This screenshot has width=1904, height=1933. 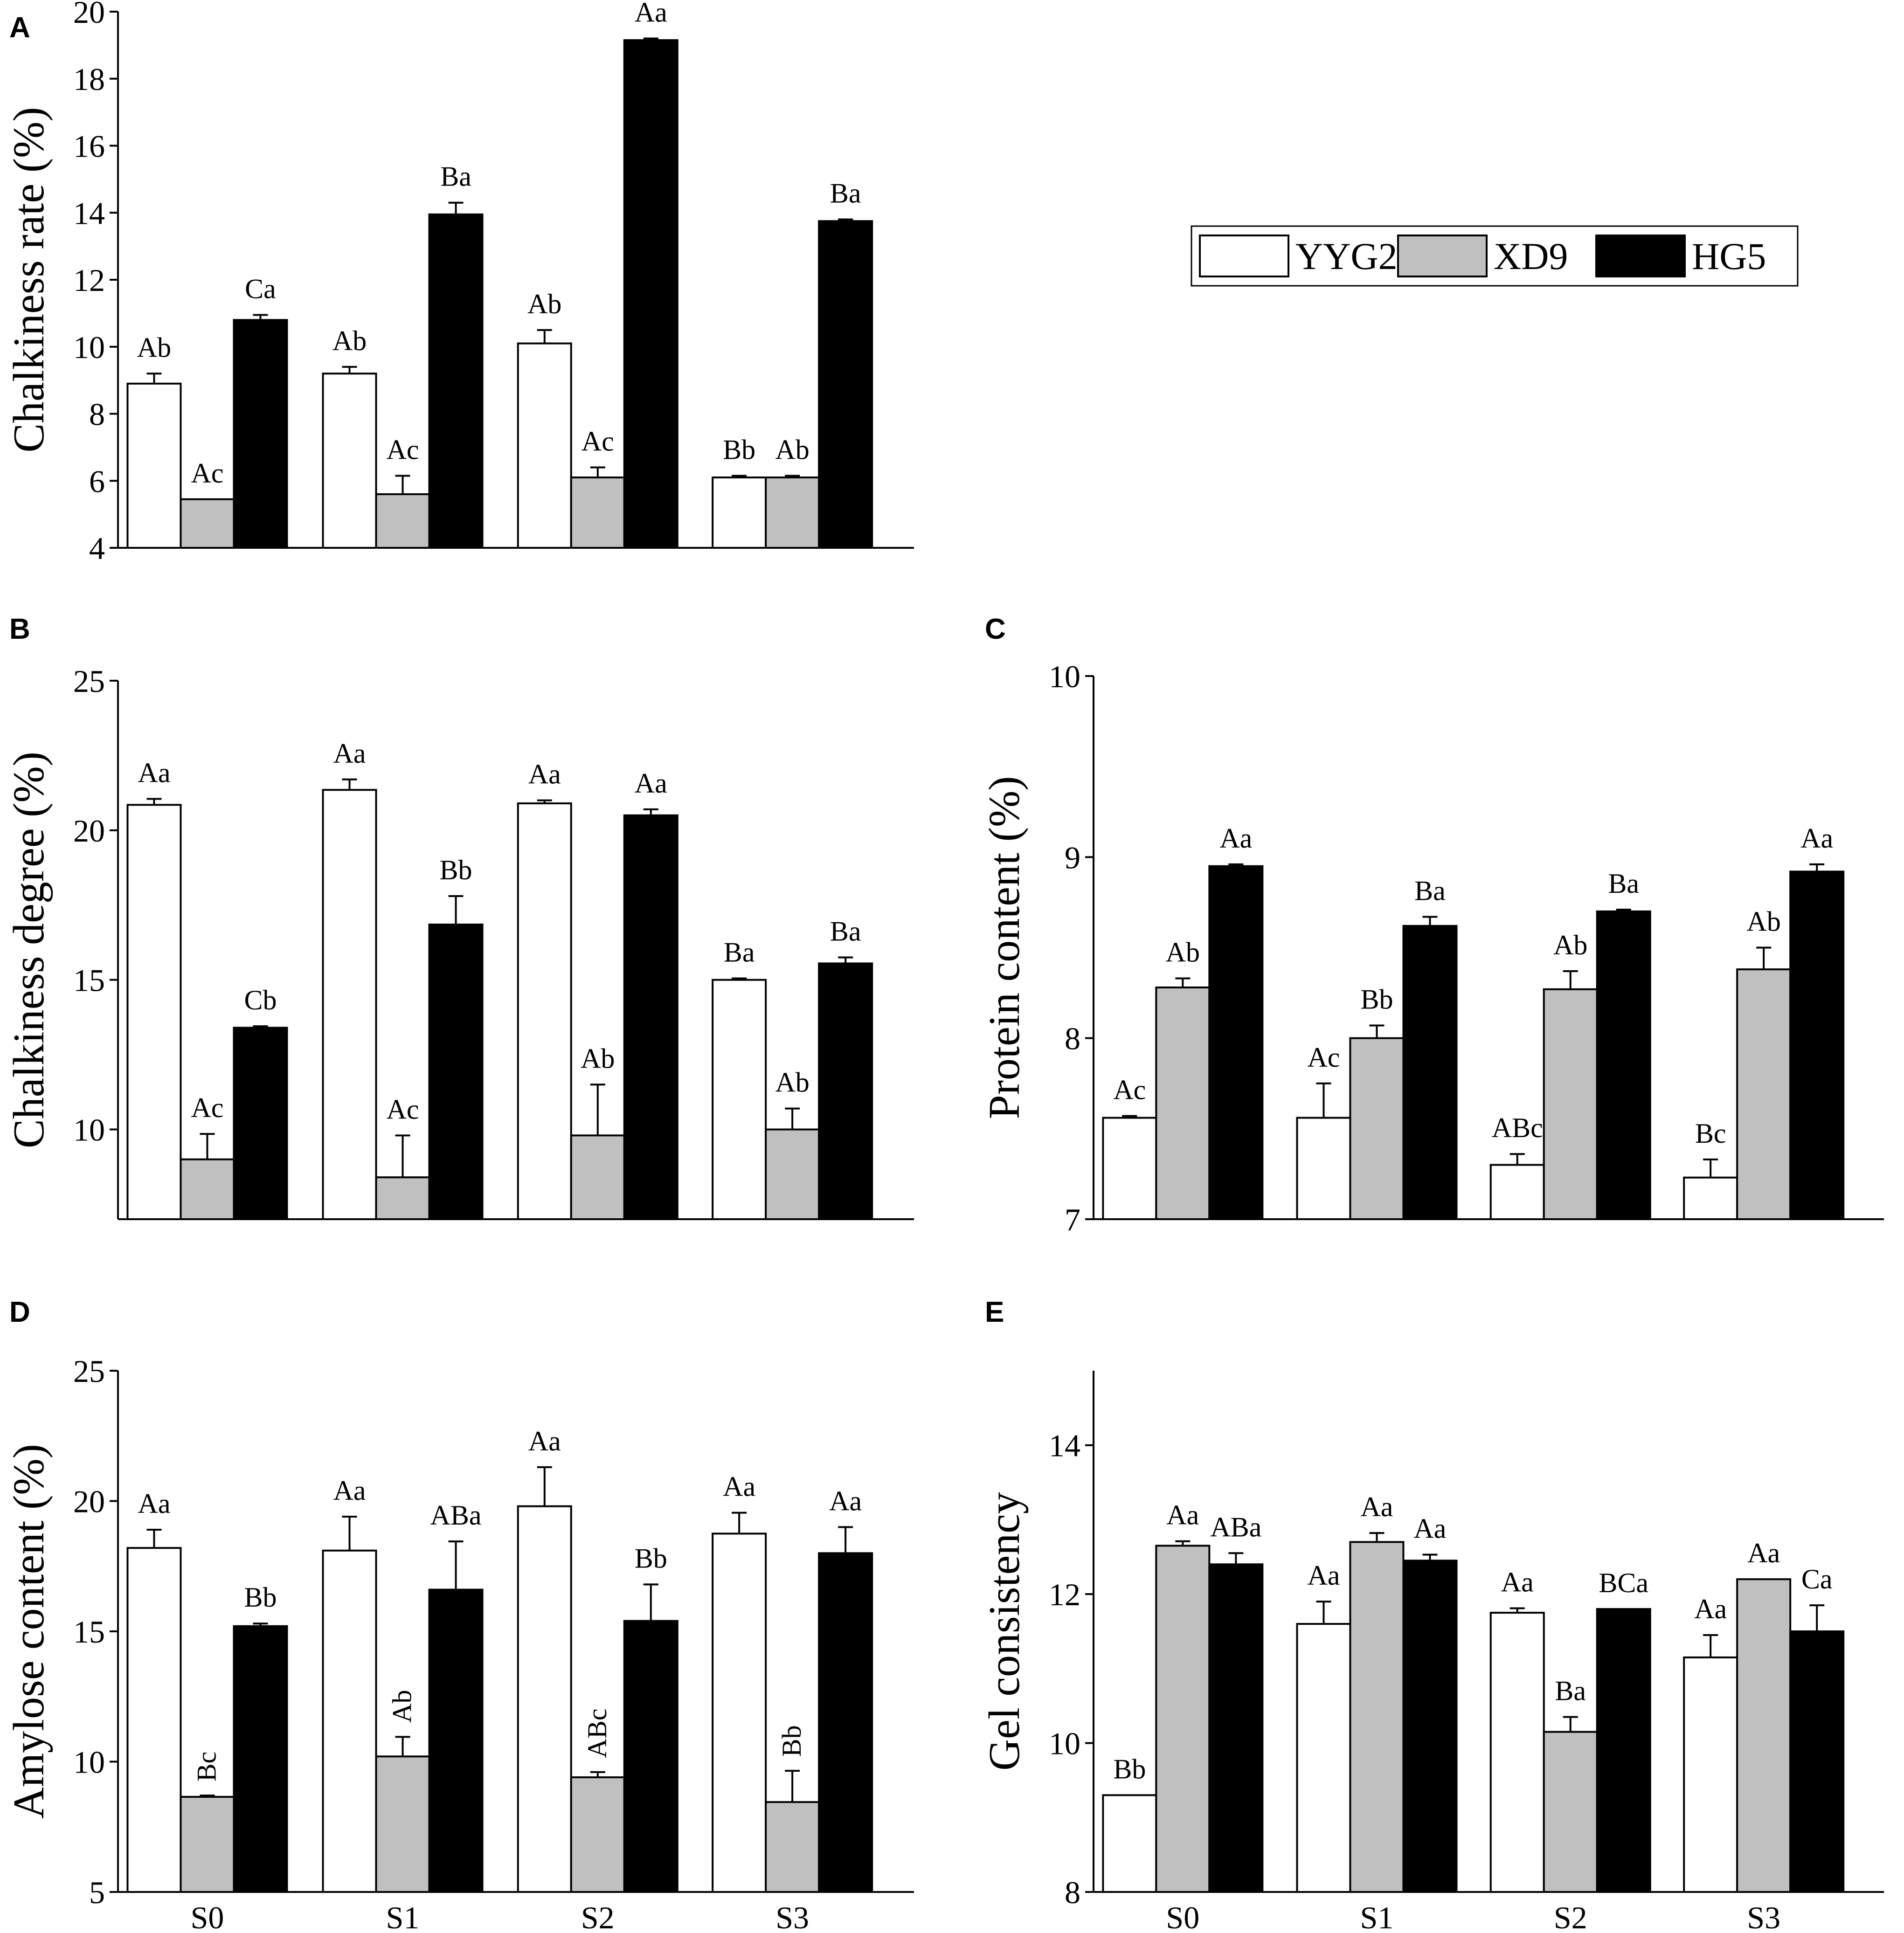 I want to click on bar-xd9-s1, so click(x=402, y=521).